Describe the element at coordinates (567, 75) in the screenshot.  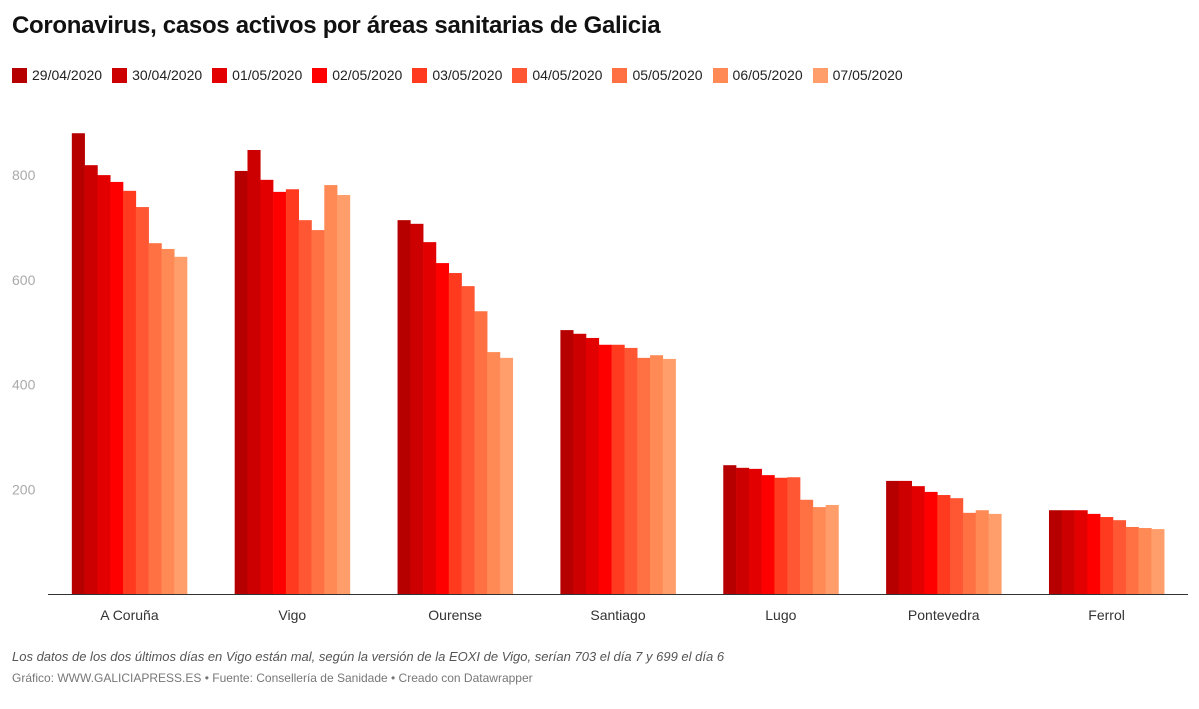
I see `legend-label: 04/05/2020` at that location.